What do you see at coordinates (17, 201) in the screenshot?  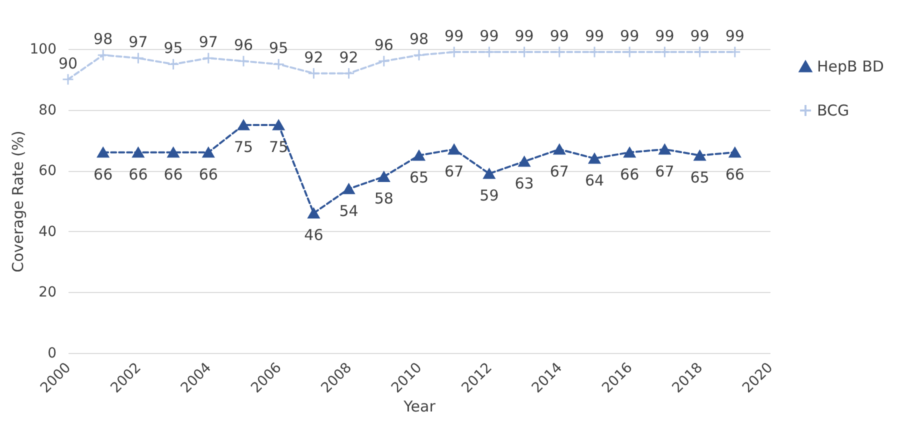 I see `y-axis-title: Coverage Rate (%)` at bounding box center [17, 201].